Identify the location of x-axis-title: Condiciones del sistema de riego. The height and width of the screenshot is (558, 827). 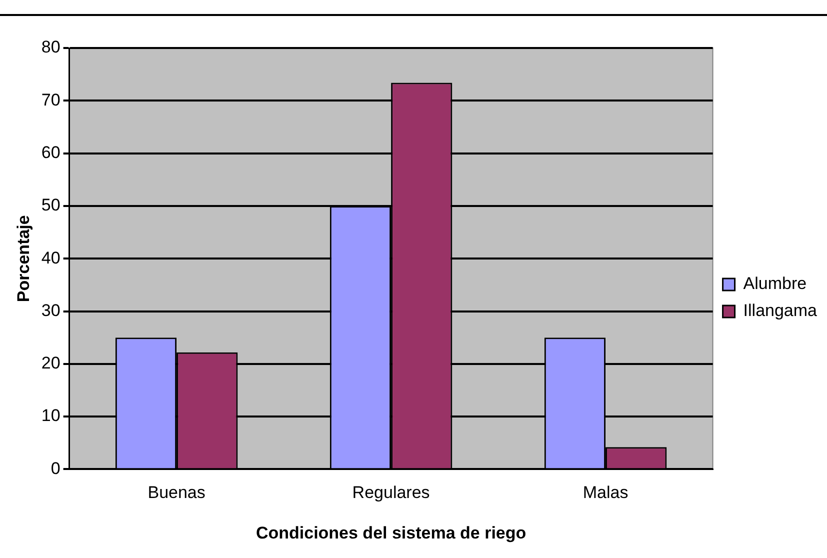
(391, 532).